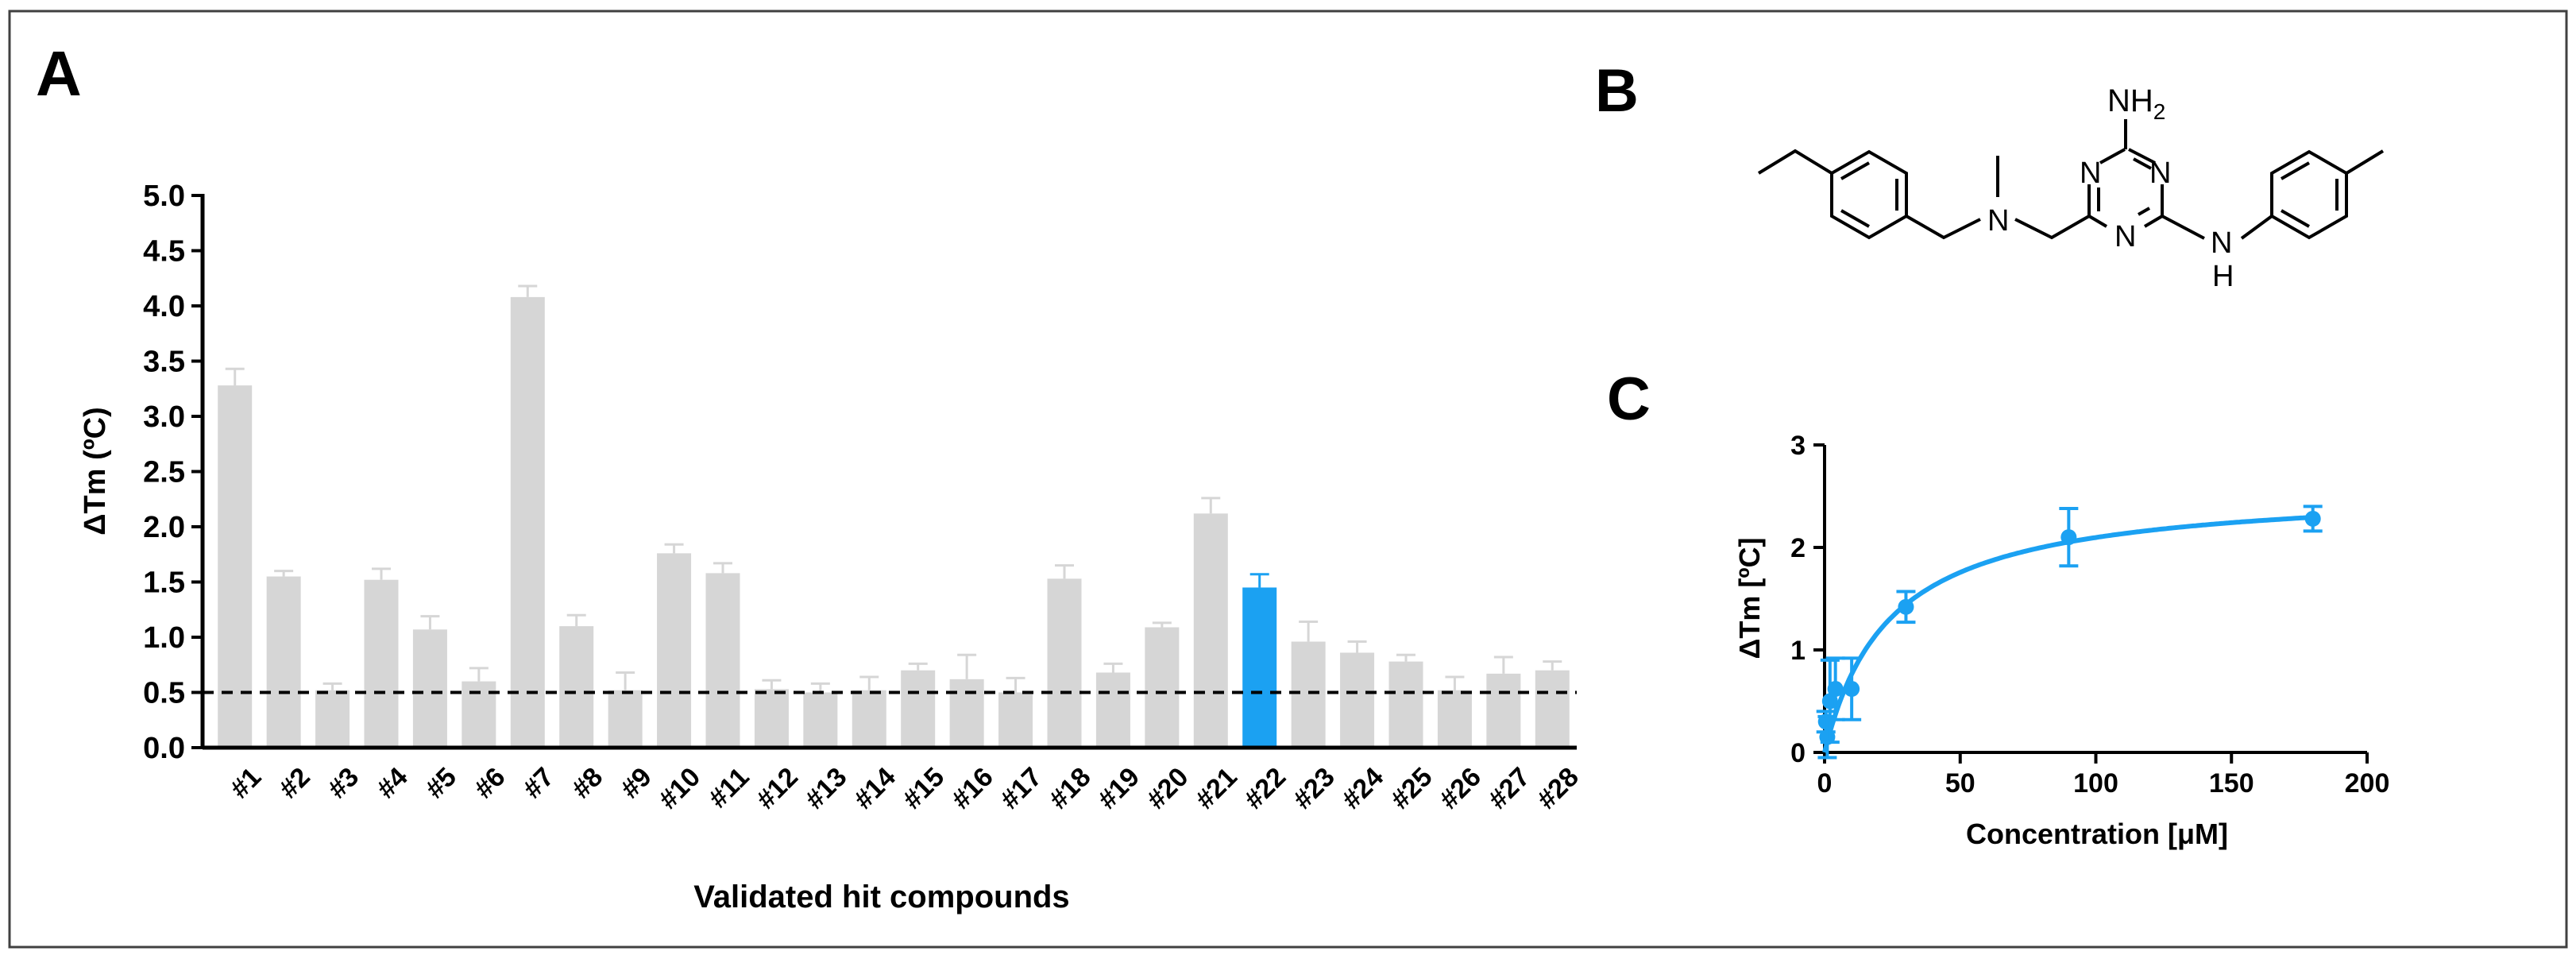 This screenshot has height=959, width=2576. Describe the element at coordinates (1362, 788) in the screenshot. I see `x-tick-label: #24` at that location.